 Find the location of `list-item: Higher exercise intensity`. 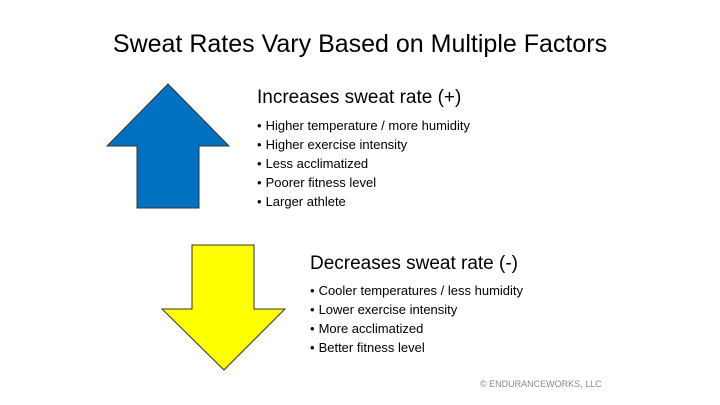

list-item: Higher exercise intensity is located at coordinates (363, 144).